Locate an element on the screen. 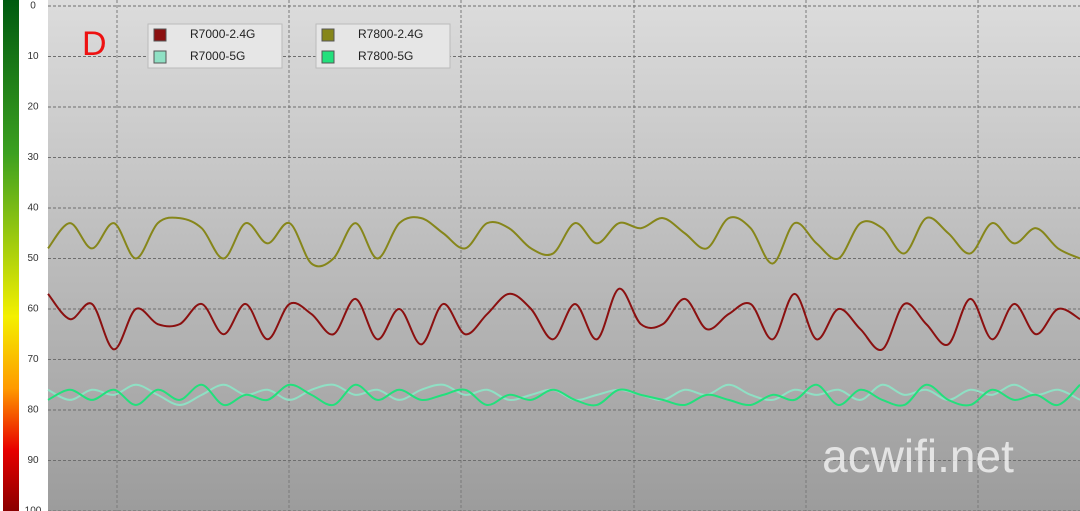 The height and width of the screenshot is (511, 1080). y-tick-label: 90 is located at coordinates (33, 460).